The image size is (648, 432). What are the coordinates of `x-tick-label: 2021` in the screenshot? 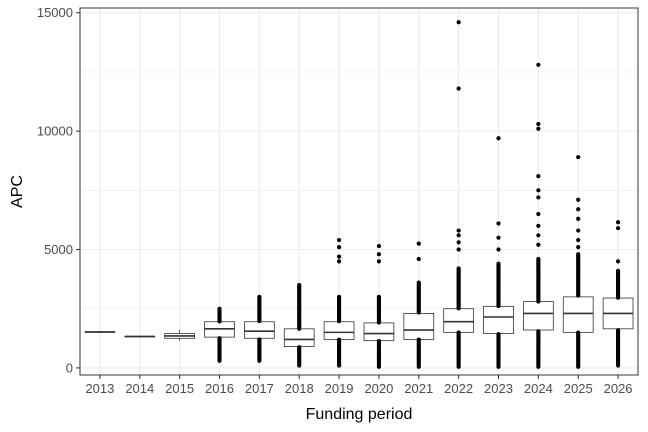 It's located at (418, 388).